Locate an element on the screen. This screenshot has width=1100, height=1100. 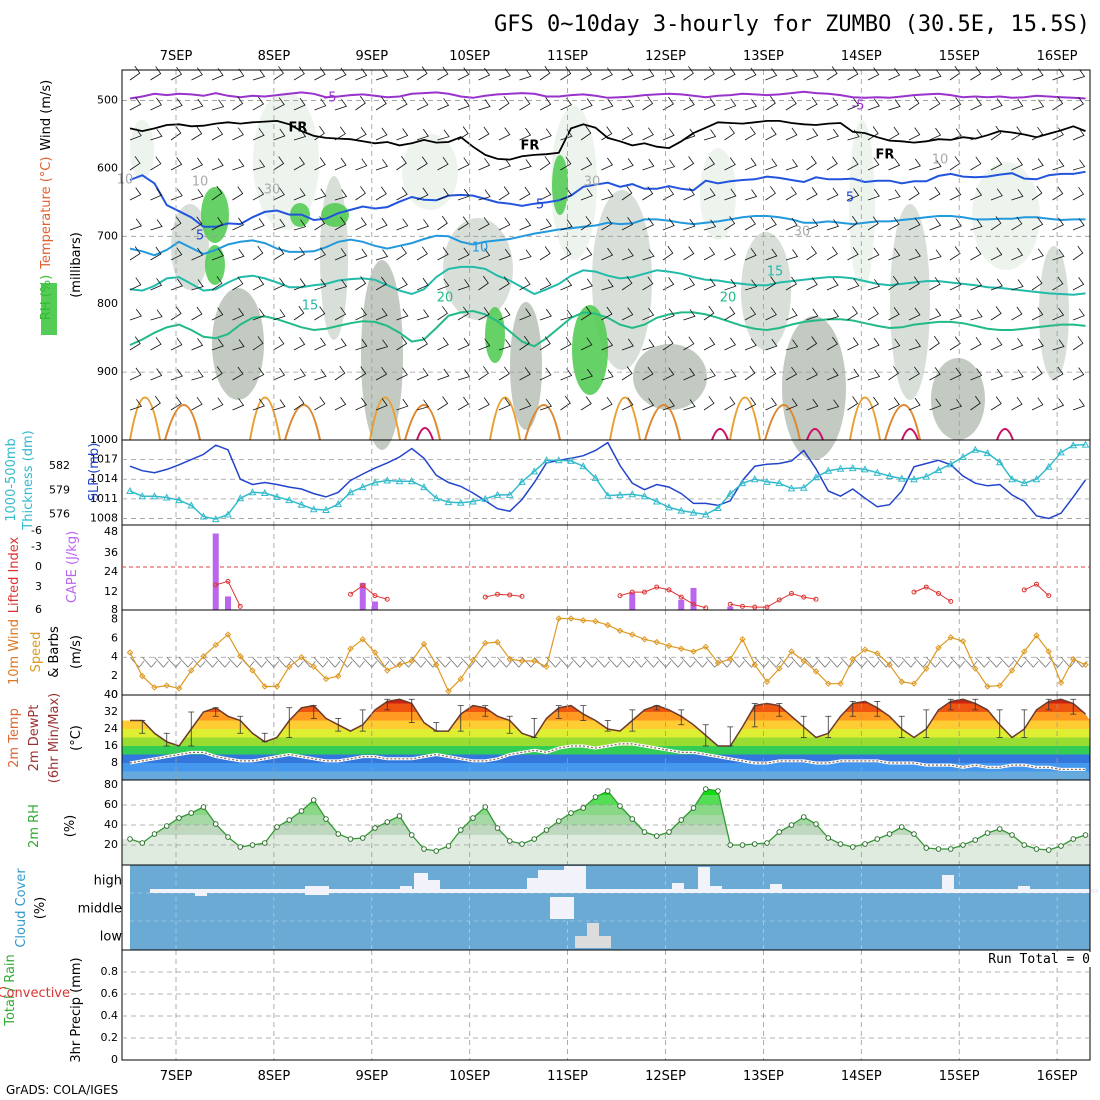
contour-label: 20 is located at coordinates (728, 298).